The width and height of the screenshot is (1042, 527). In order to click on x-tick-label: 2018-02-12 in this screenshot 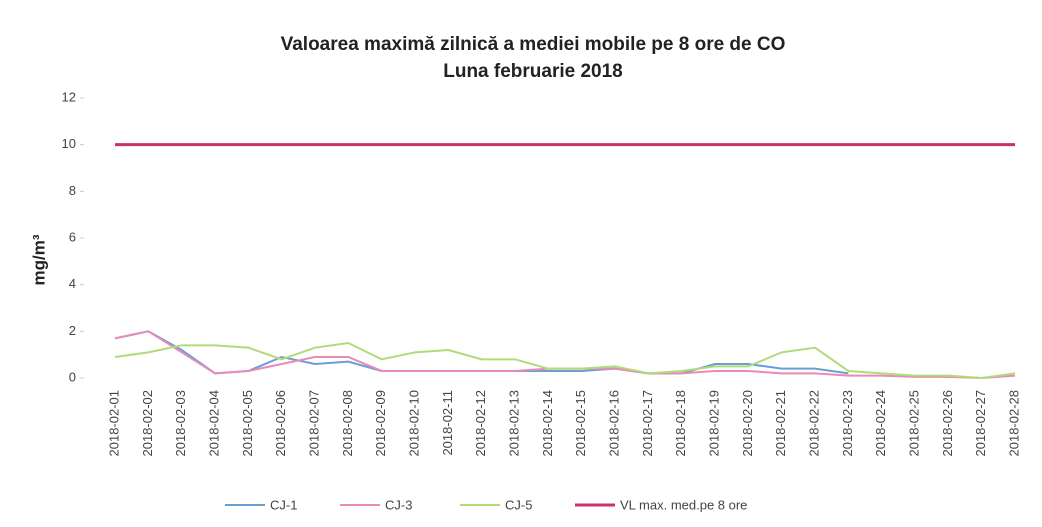, I will do `click(480, 423)`.